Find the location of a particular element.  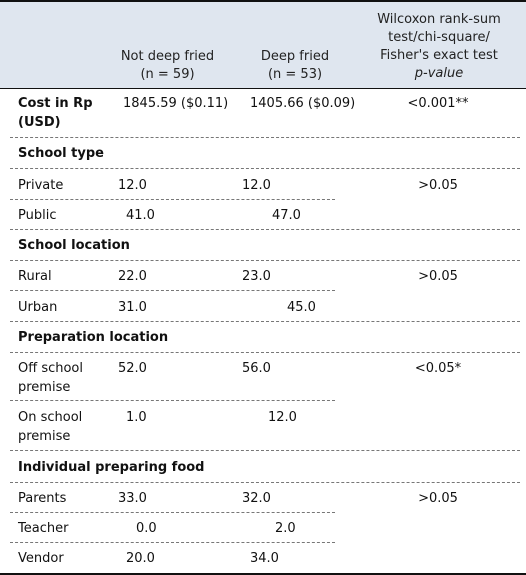

header-test-line2: test/chi-square/ is located at coordinates (439, 37).